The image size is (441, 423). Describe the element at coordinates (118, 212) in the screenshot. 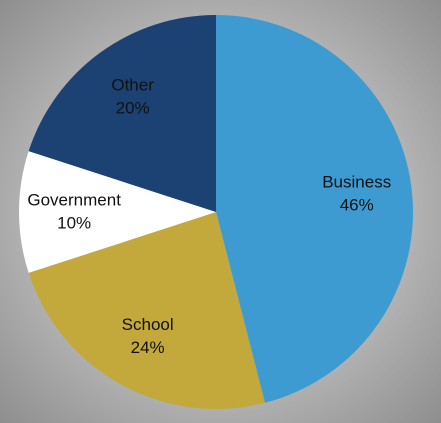

I see `pie-slice` at that location.